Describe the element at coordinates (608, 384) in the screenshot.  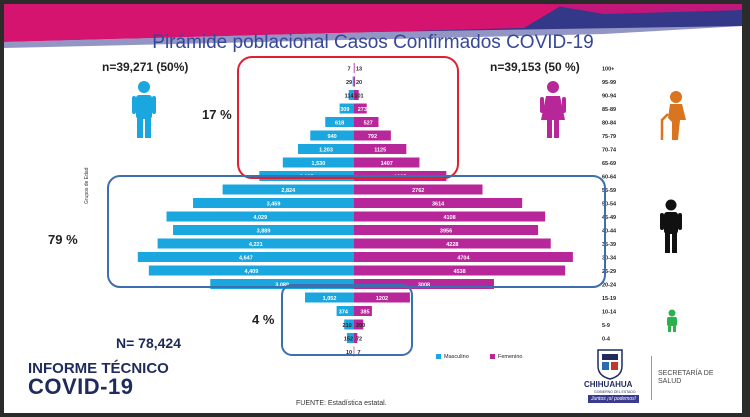
I see `state-name: CHIHUAHUA` at that location.